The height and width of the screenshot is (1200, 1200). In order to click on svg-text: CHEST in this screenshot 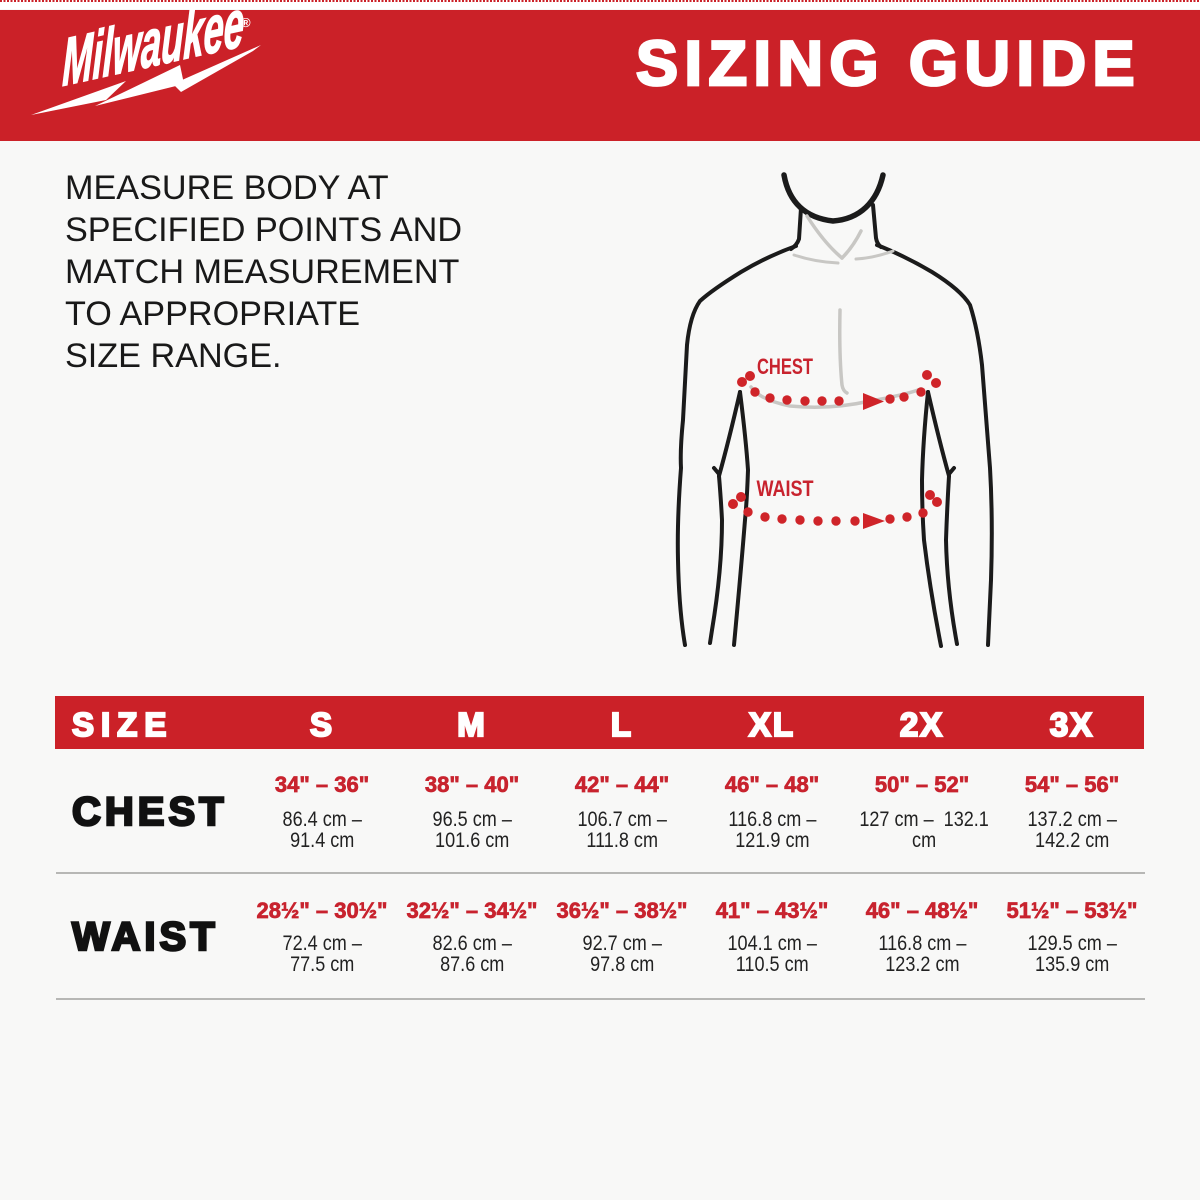, I will do `click(785, 366)`.